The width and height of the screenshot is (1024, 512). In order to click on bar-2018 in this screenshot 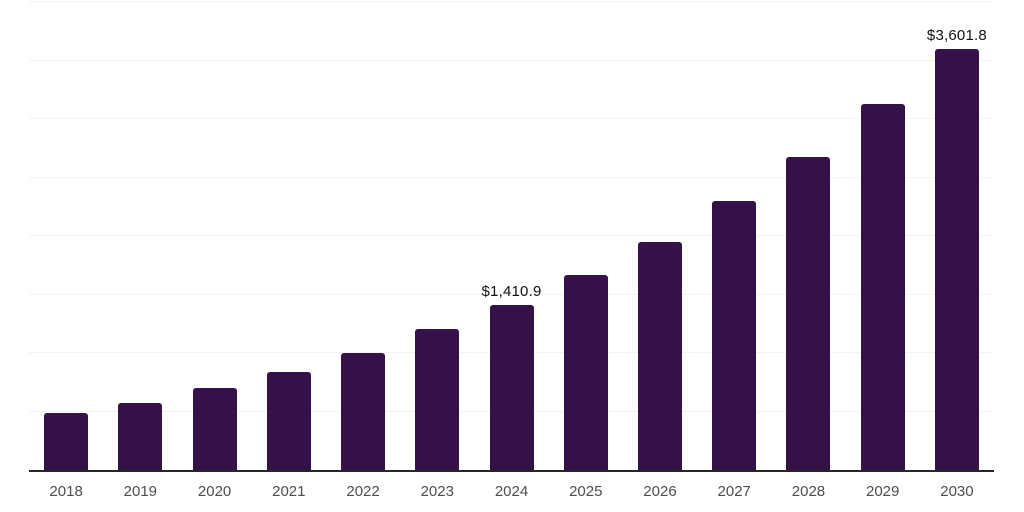, I will do `click(66, 441)`.